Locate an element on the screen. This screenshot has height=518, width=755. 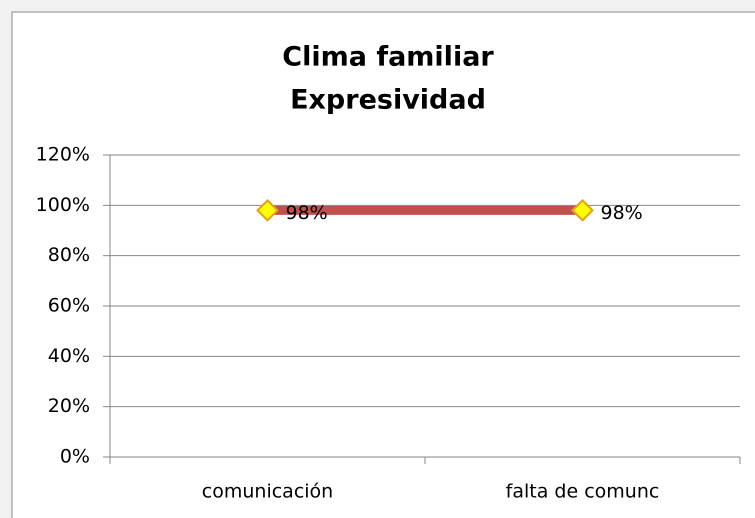
y-tick-label: 100% is located at coordinates (63, 205).